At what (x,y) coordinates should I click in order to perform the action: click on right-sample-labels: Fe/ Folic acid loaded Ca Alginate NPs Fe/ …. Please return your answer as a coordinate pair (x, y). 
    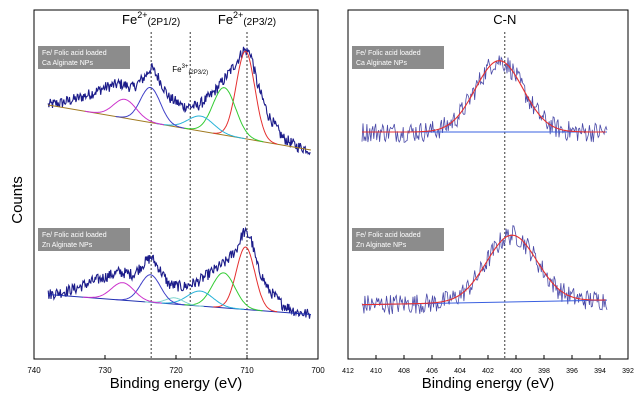
    Looking at the image, I should click on (398, 148).